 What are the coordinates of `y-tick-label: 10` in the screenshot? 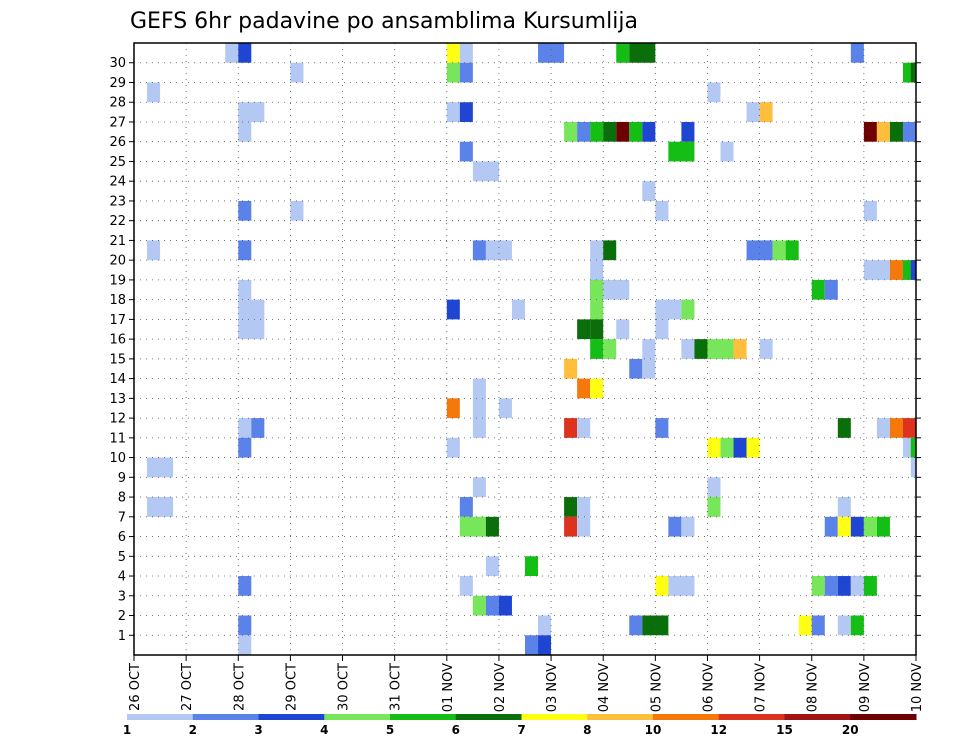 It's located at (117, 458).